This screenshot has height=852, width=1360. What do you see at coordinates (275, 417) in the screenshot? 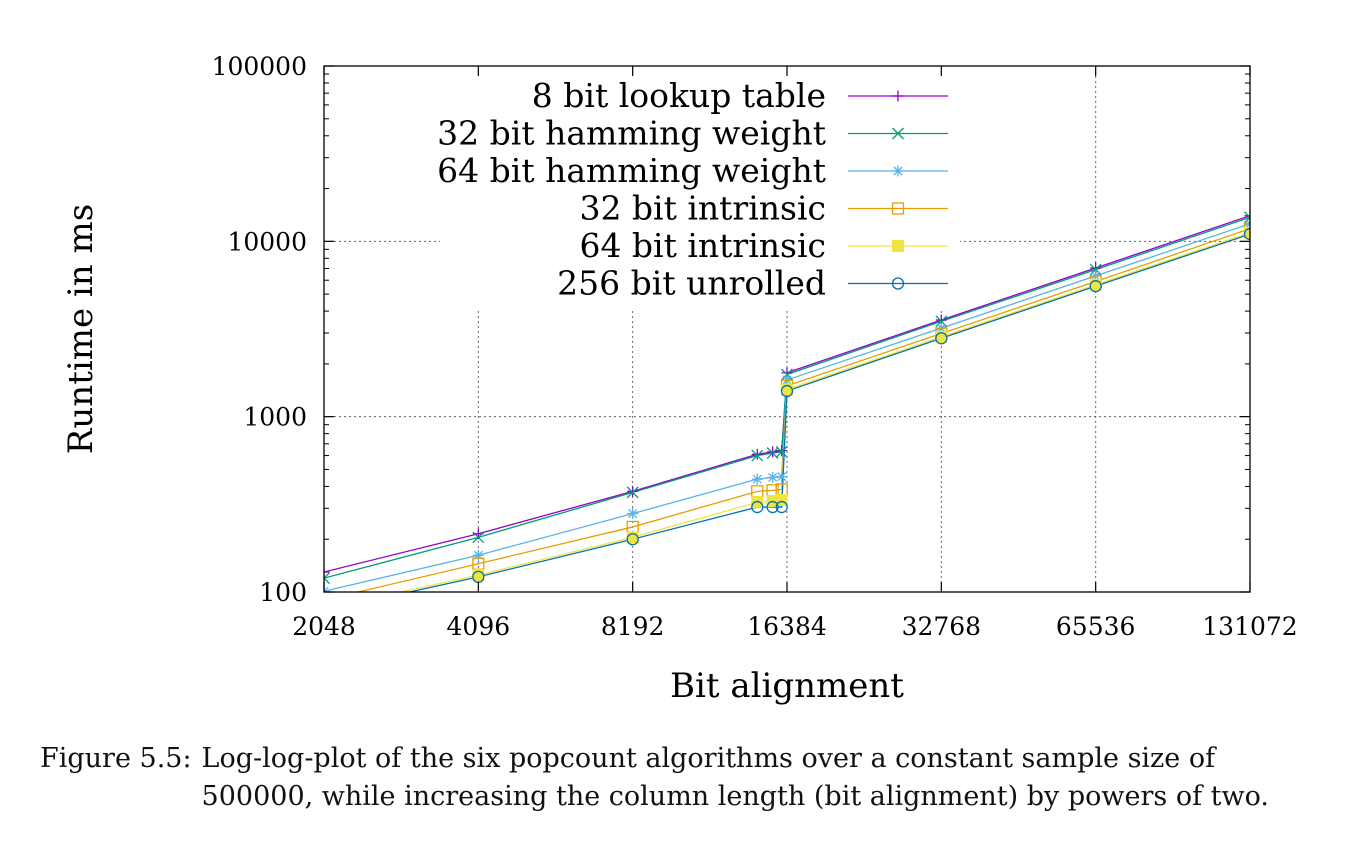
I see `y-tick-label: 1000` at bounding box center [275, 417].